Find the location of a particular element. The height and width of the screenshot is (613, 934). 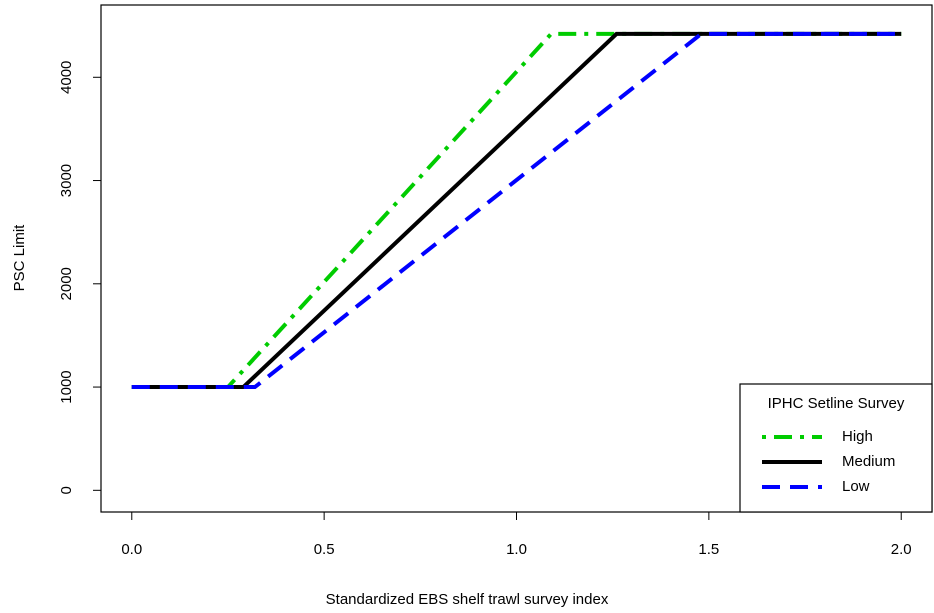

y-axis-label: PSC Limit is located at coordinates (19, 258).